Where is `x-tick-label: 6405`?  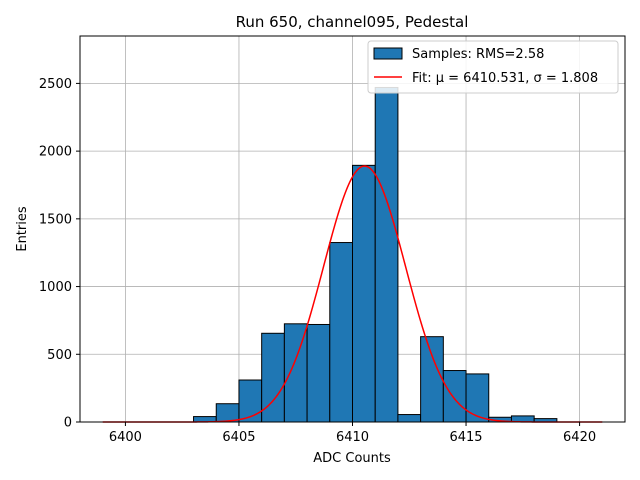
x-tick-label: 6405 is located at coordinates (238, 437).